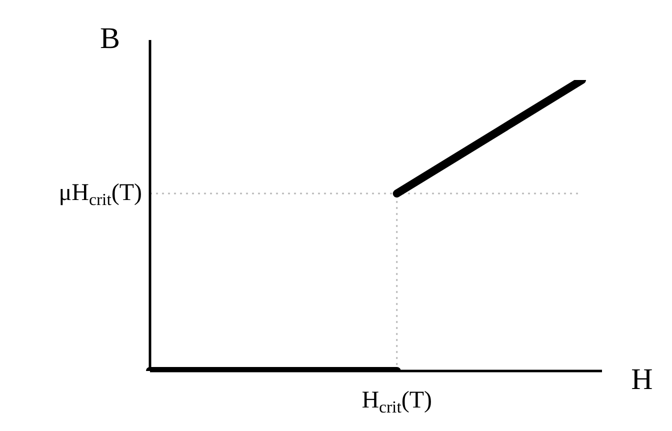 The width and height of the screenshot is (672, 431). Describe the element at coordinates (110, 38) in the screenshot. I see `y-axis-title: B` at that location.